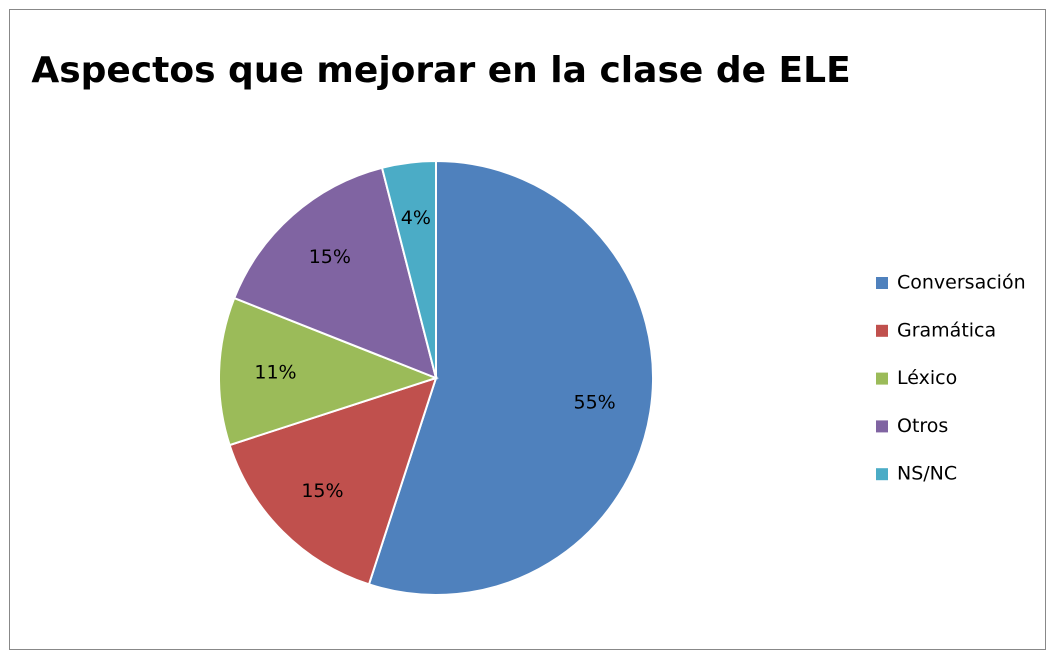  Describe the element at coordinates (927, 474) in the screenshot. I see `legend-label: NS/NC` at that location.